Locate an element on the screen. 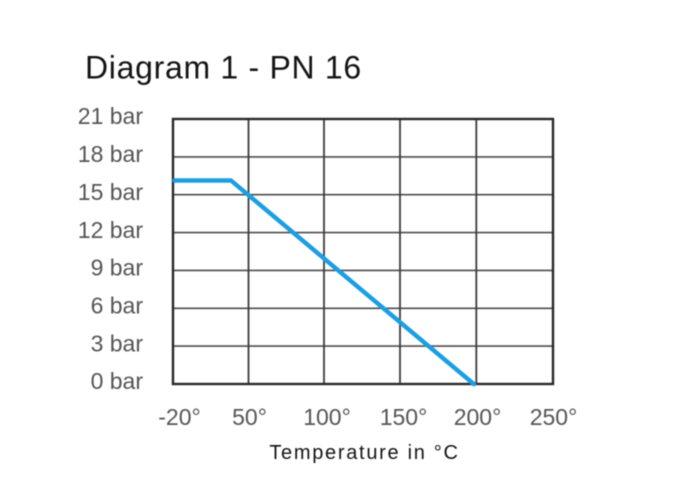 This screenshot has height=498, width=695. svg-text: 3 bar is located at coordinates (117, 343).